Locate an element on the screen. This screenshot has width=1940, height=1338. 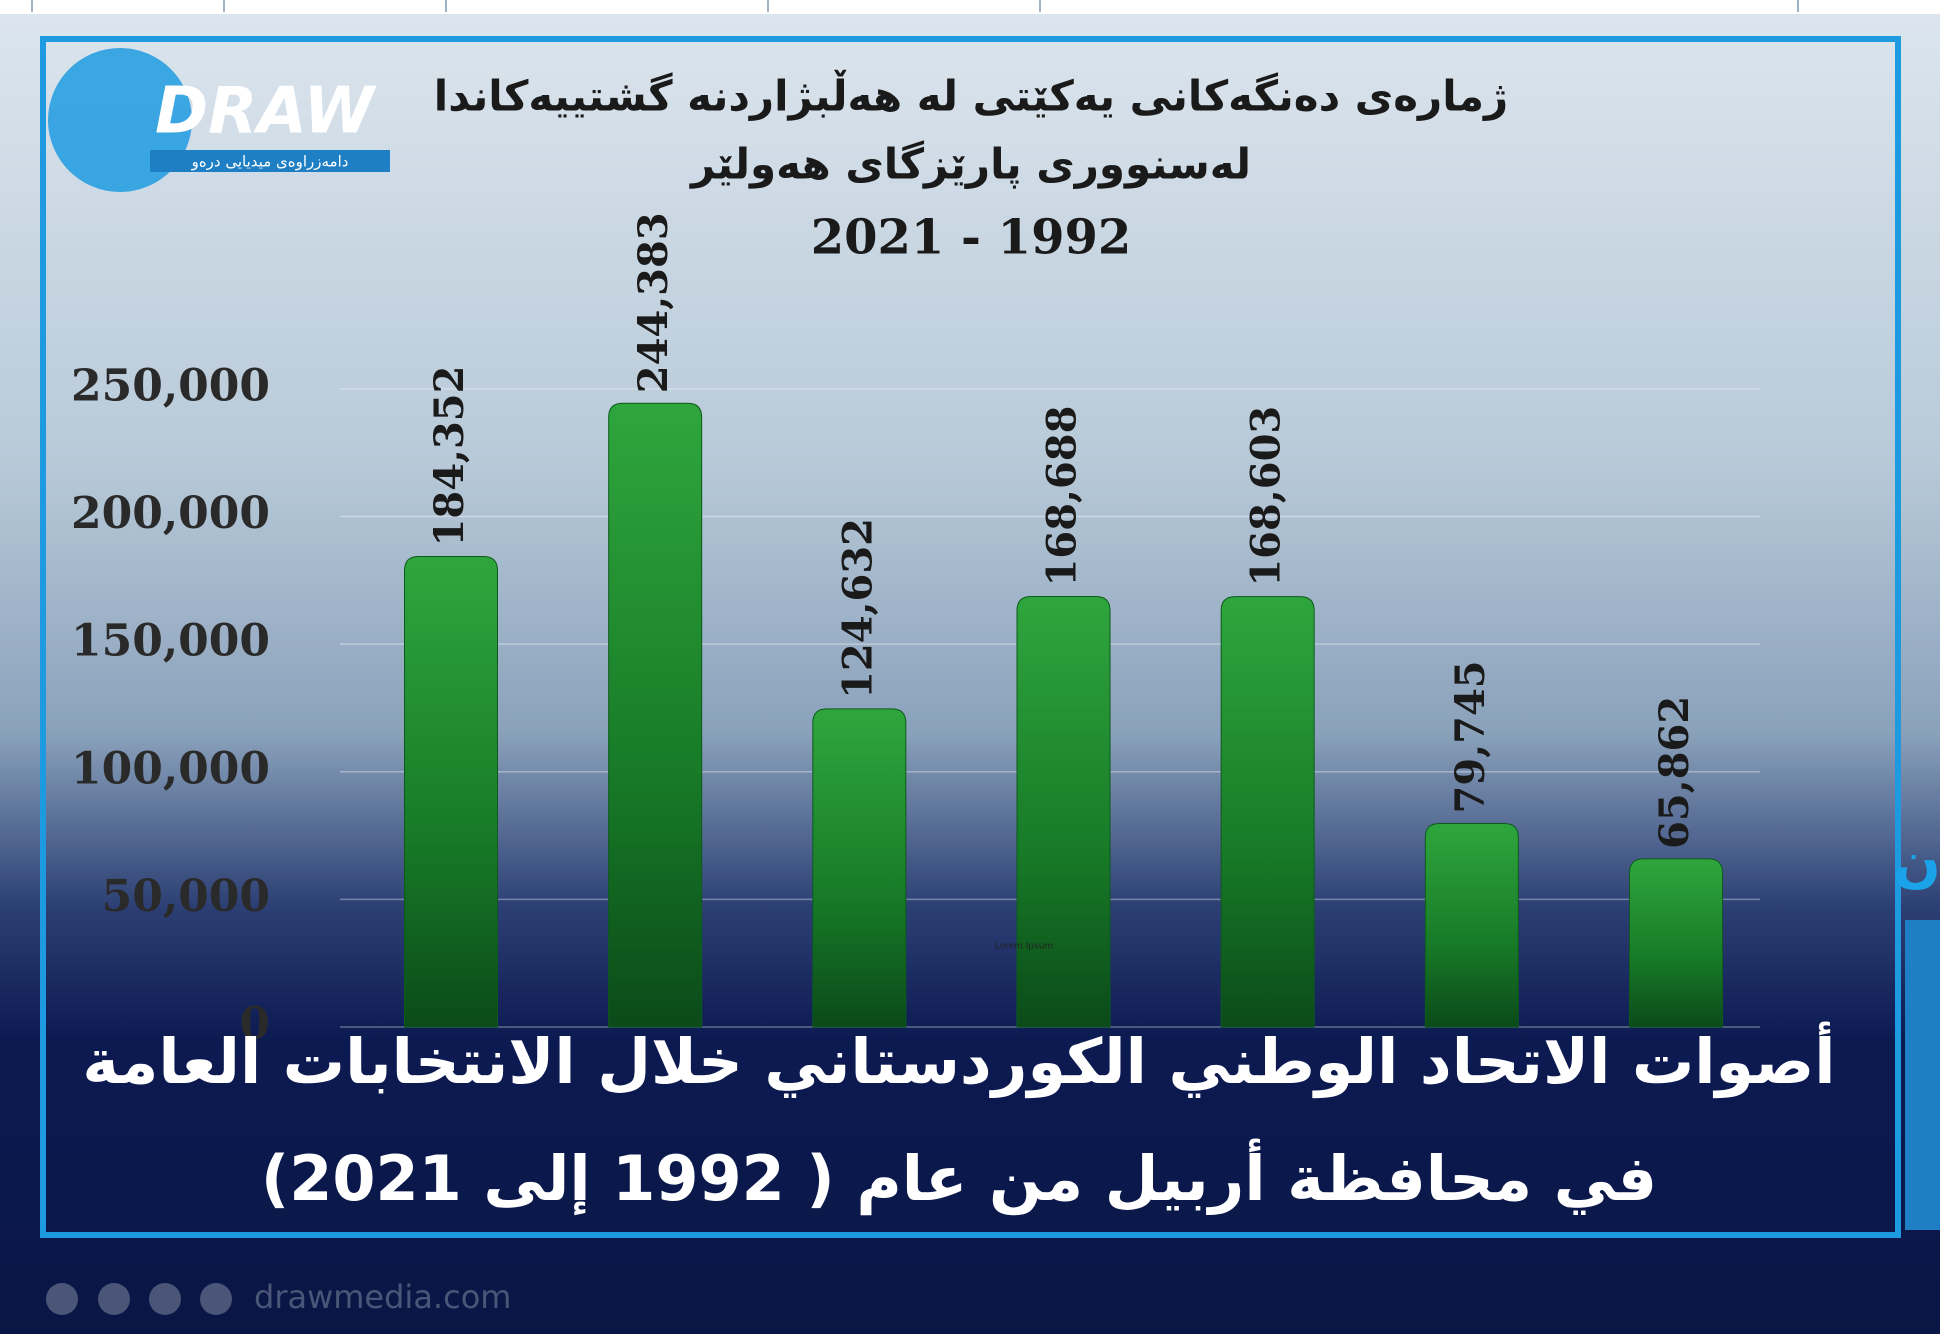
value-label: 168,688 is located at coordinates (1062, 496).